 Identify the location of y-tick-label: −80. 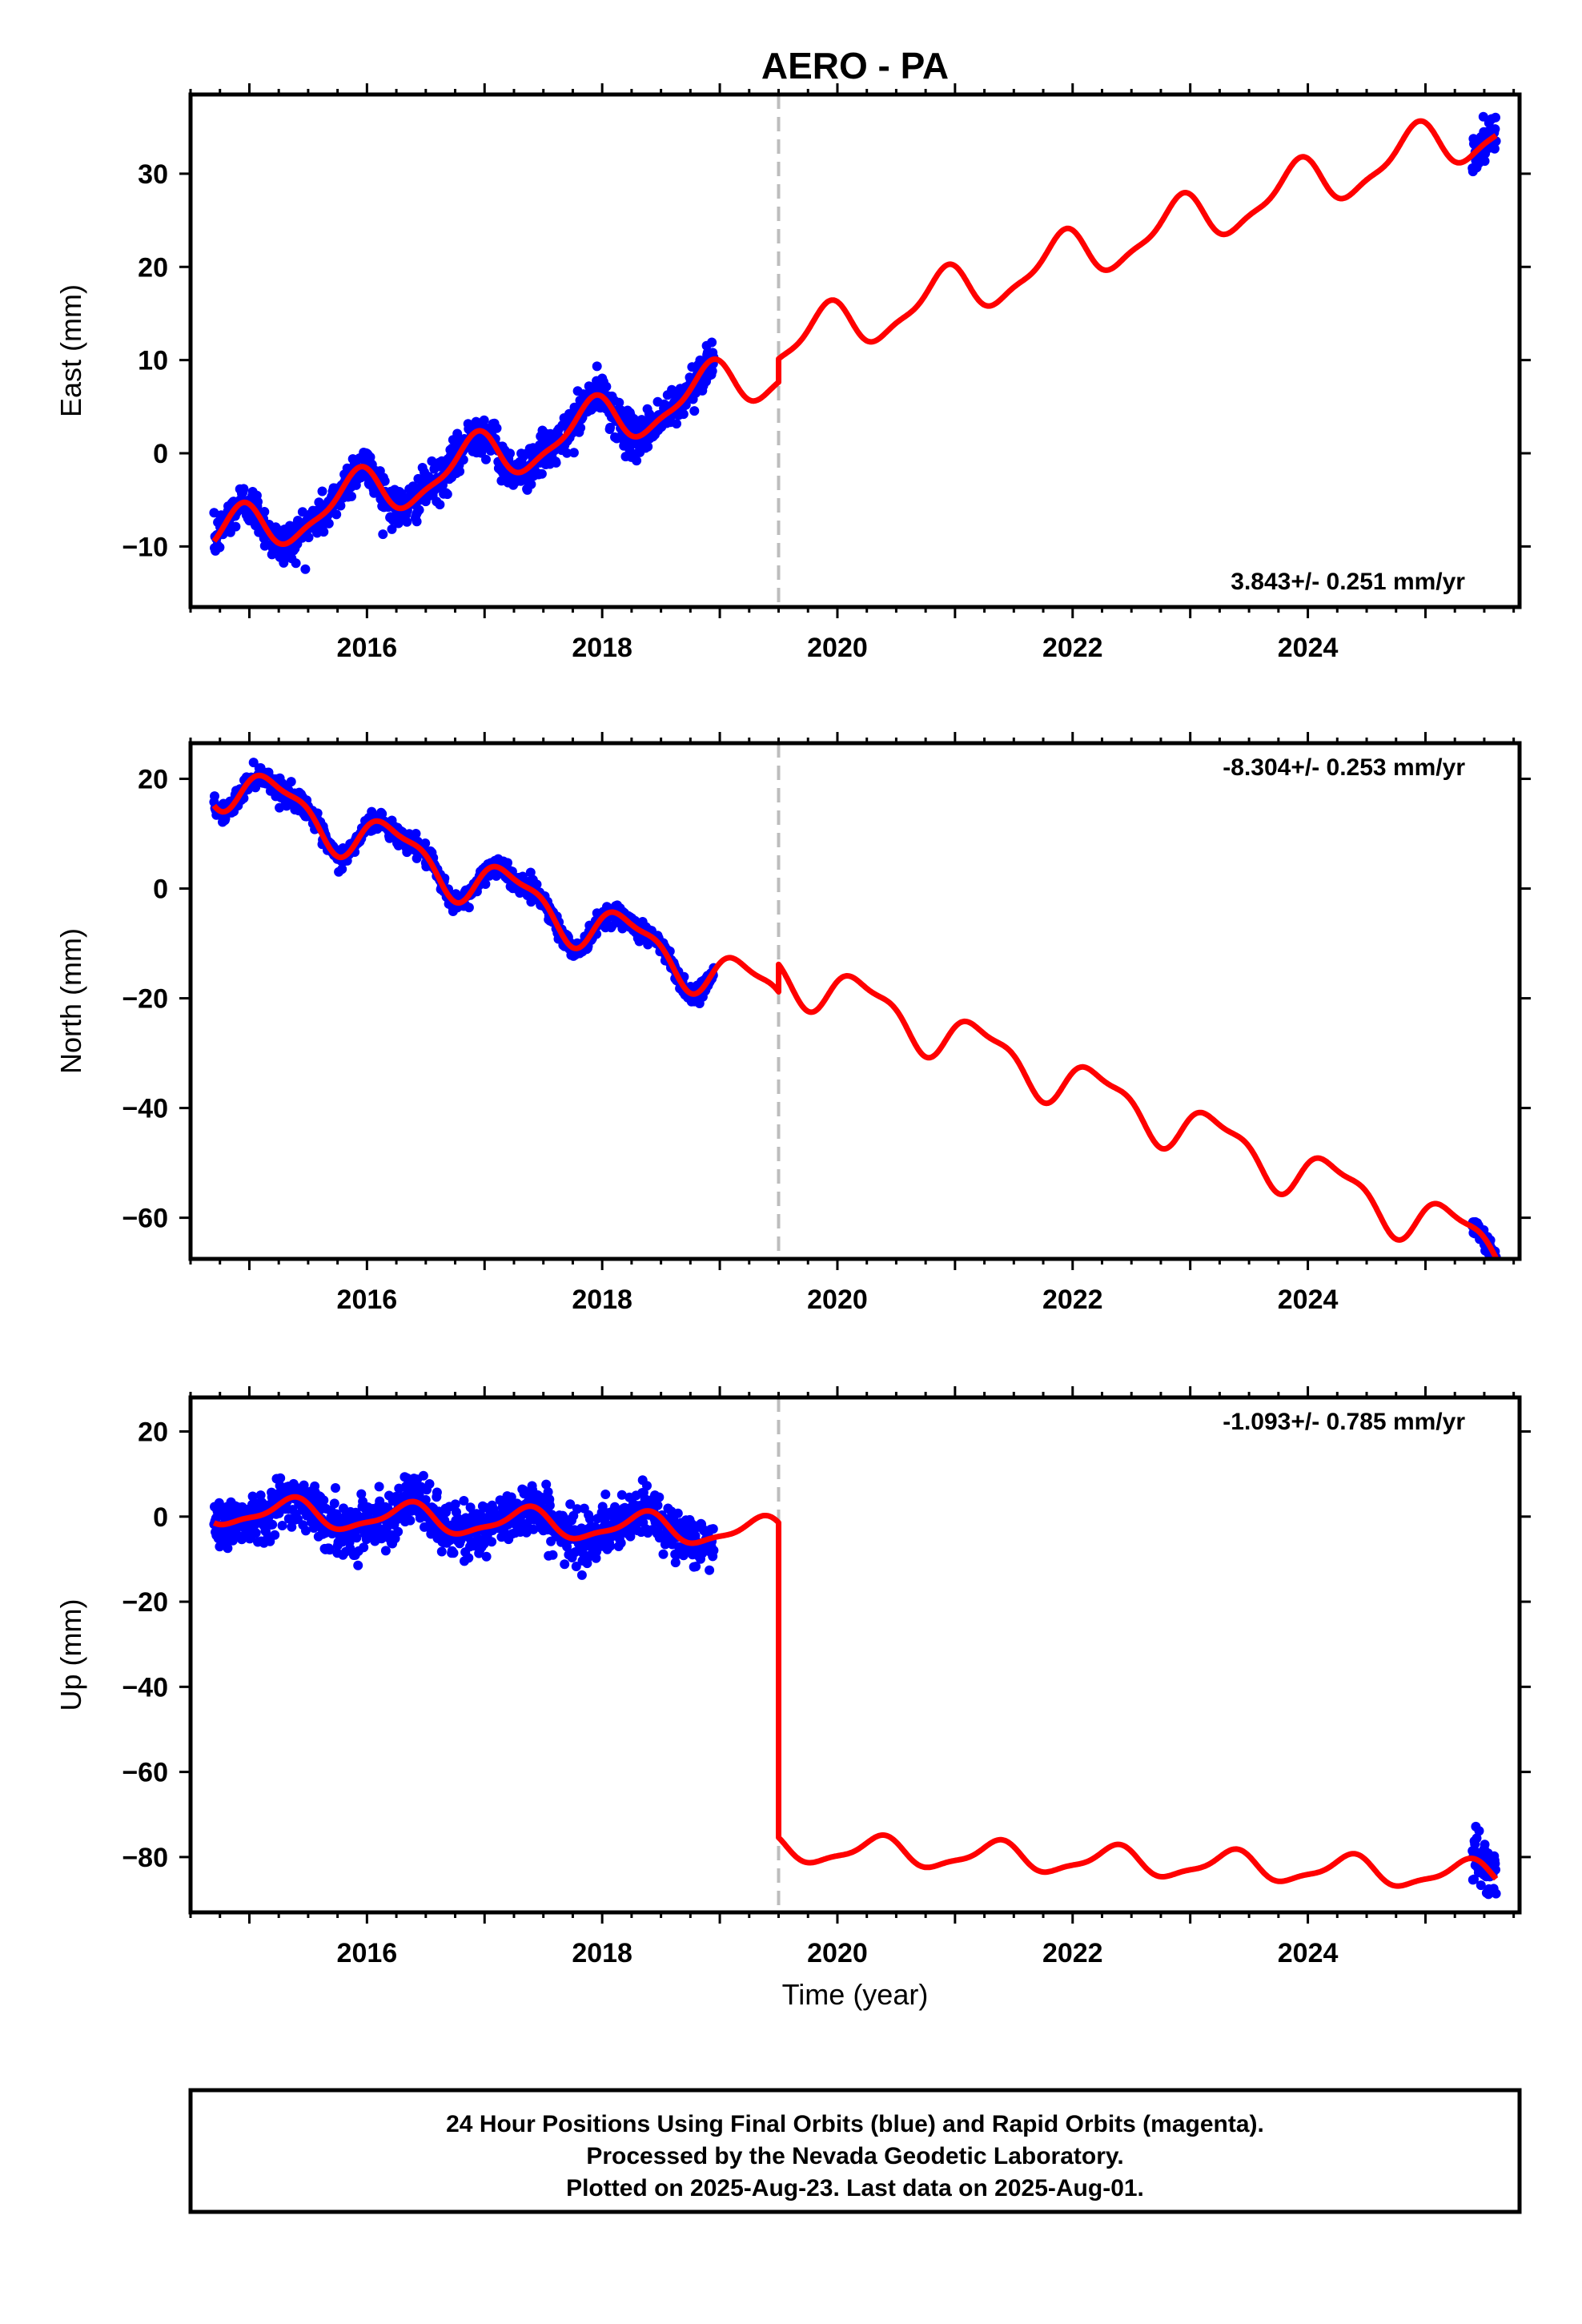
(145, 1858).